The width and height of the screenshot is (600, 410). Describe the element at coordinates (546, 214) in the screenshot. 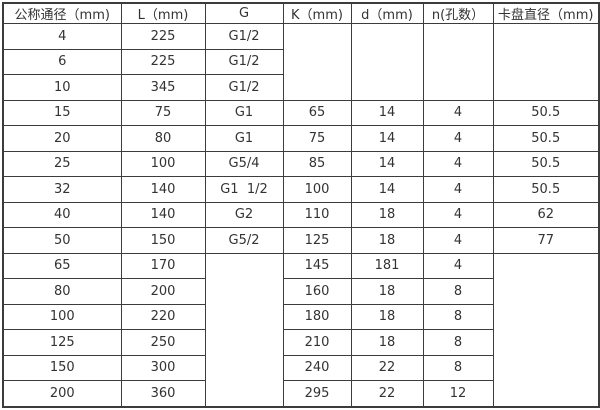

I see `table-cell: 62` at that location.